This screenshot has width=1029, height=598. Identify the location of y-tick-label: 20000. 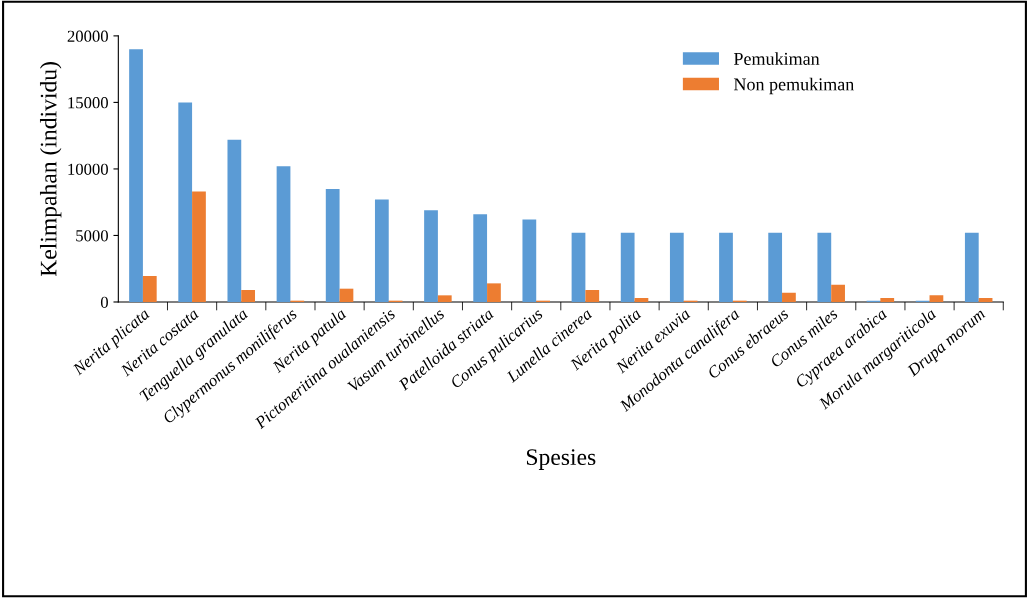
(87, 36).